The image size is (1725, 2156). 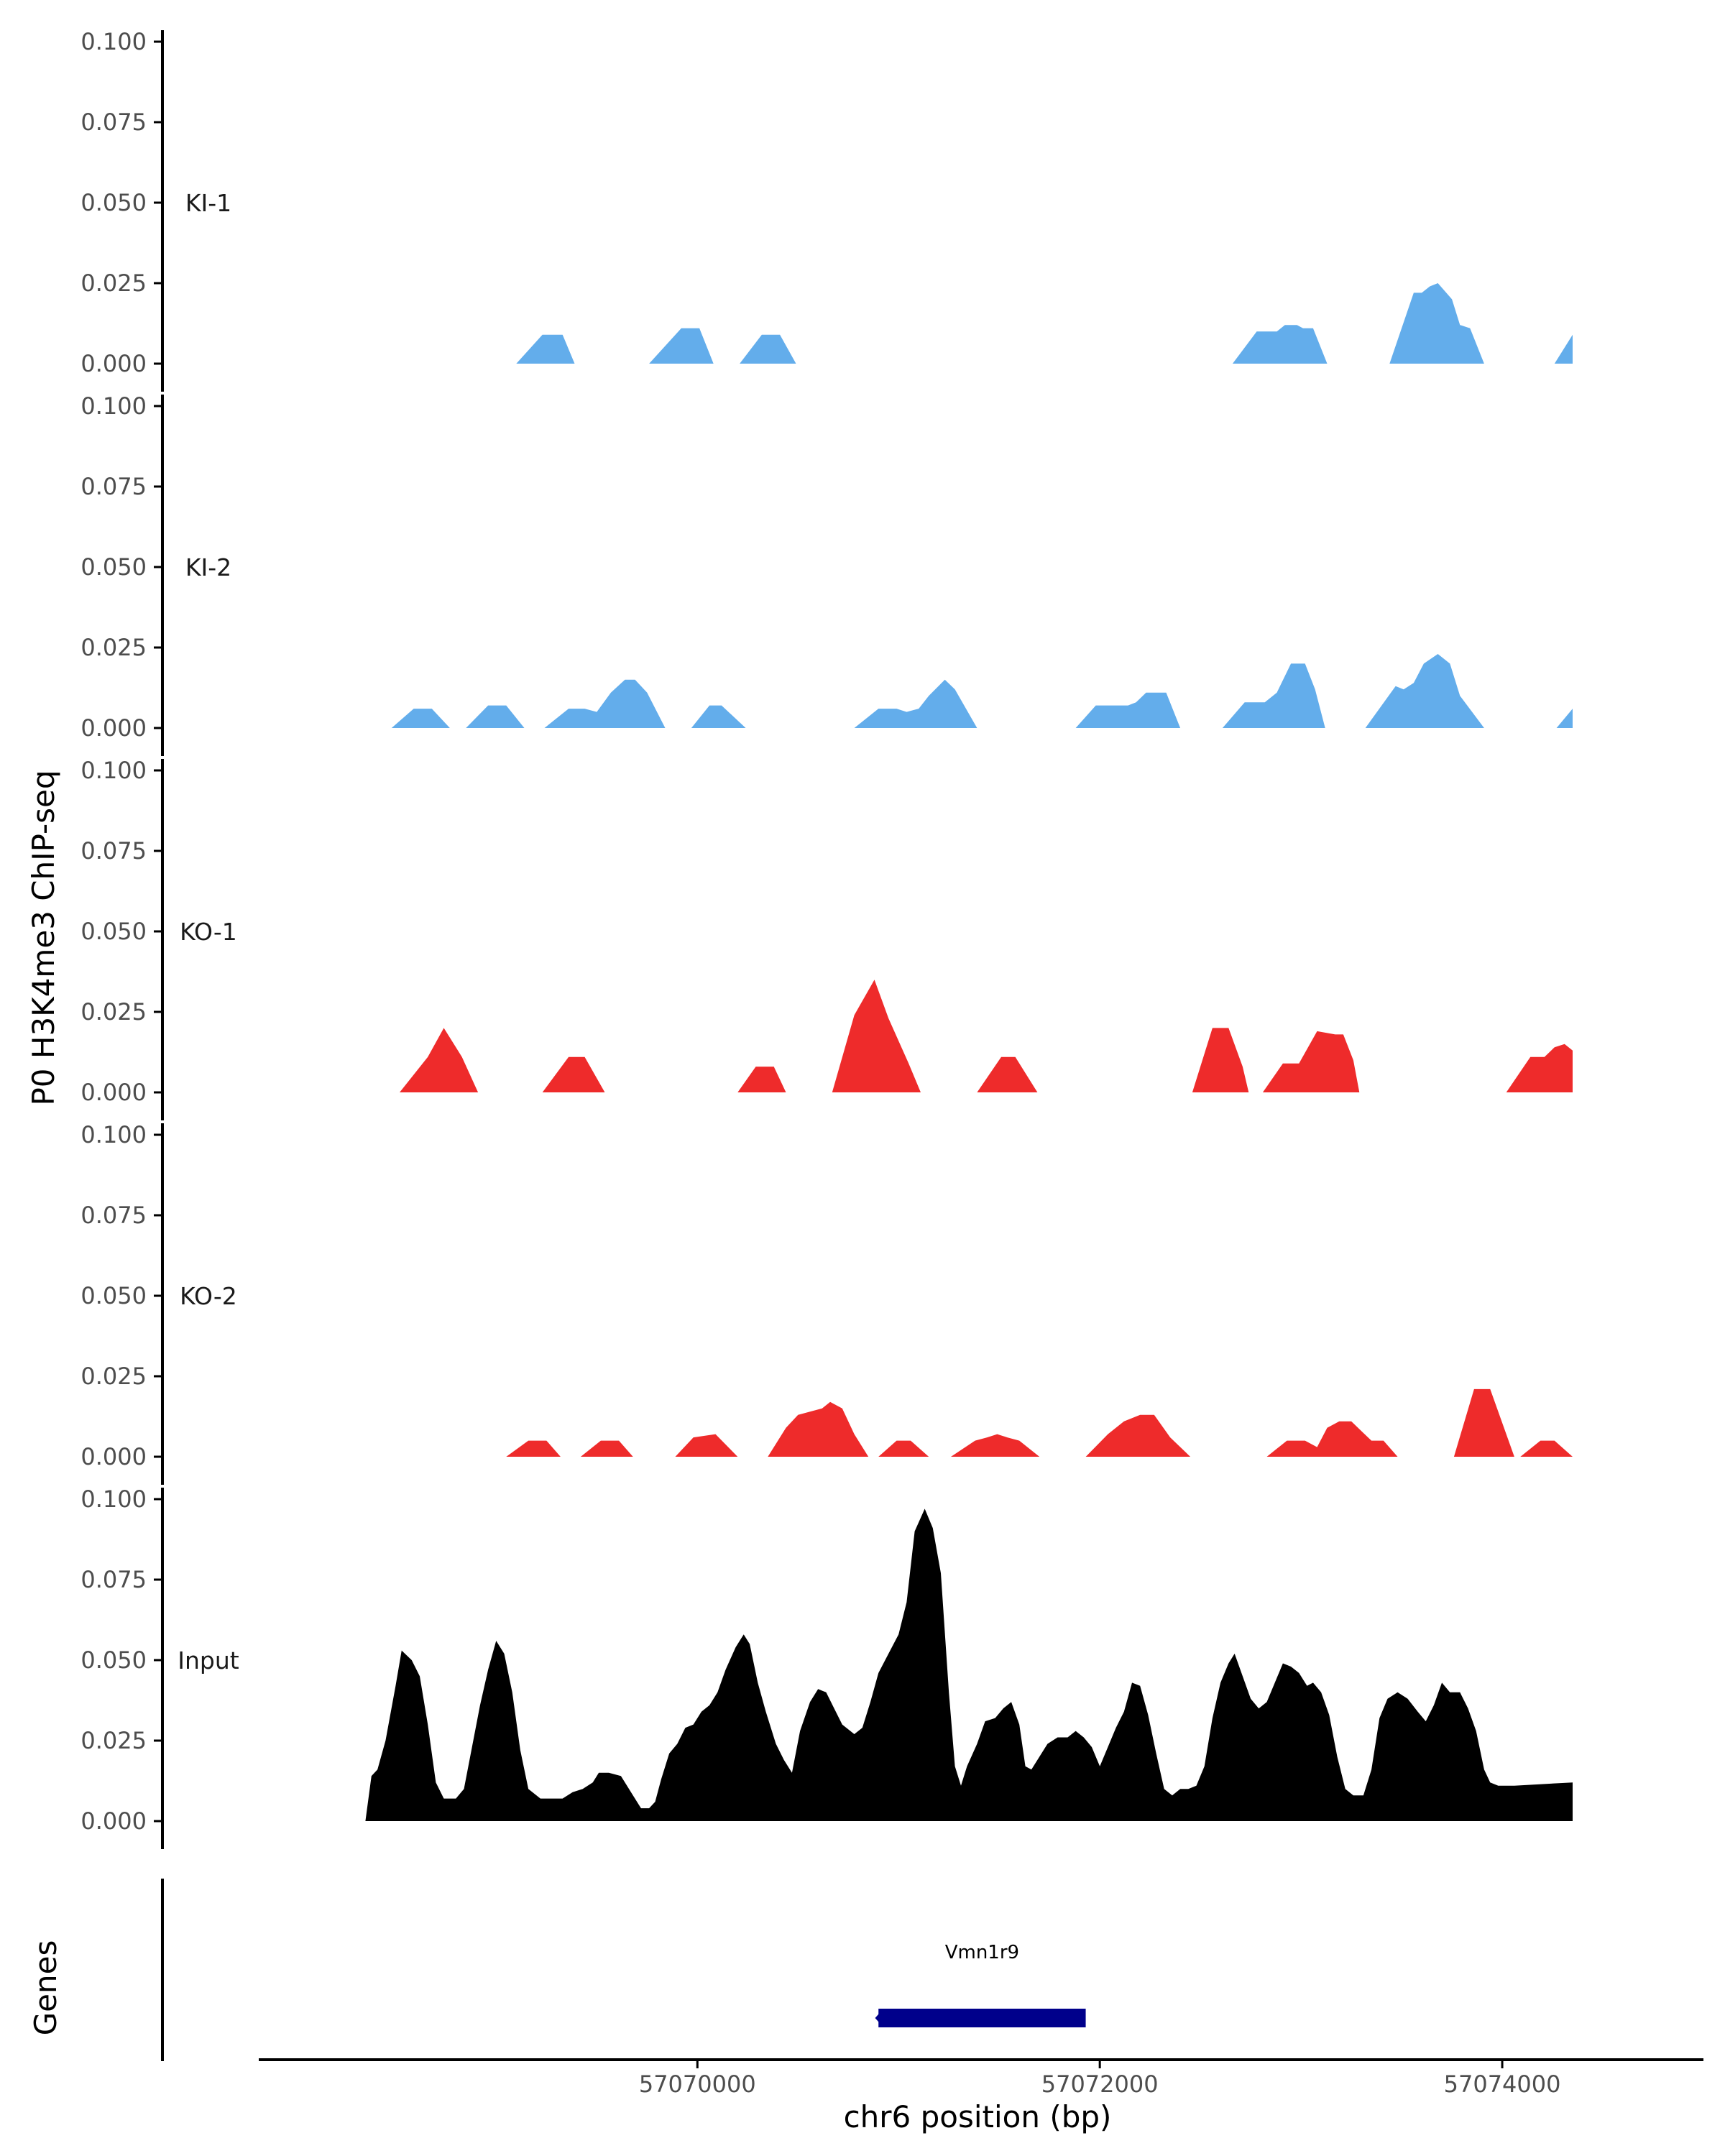 What do you see at coordinates (982, 1952) in the screenshot?
I see `gene-name-label: Vmn1r9` at bounding box center [982, 1952].